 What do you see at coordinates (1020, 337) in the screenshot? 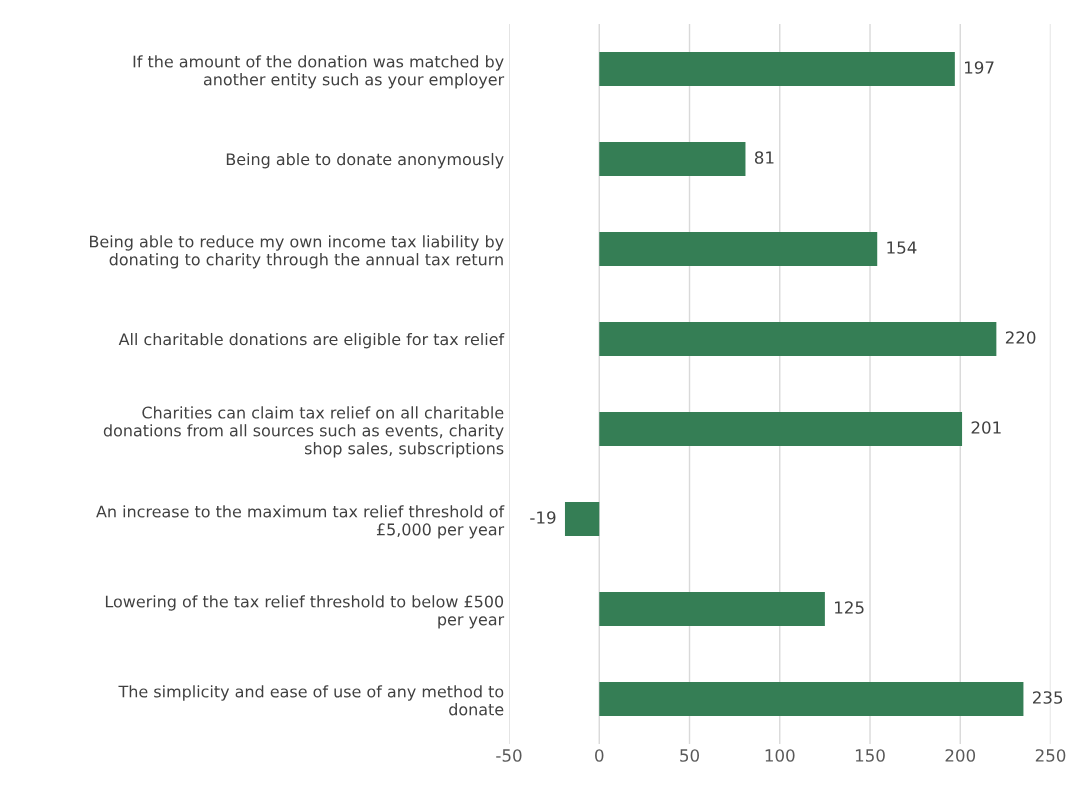
I see `data-label: 220` at bounding box center [1020, 337].